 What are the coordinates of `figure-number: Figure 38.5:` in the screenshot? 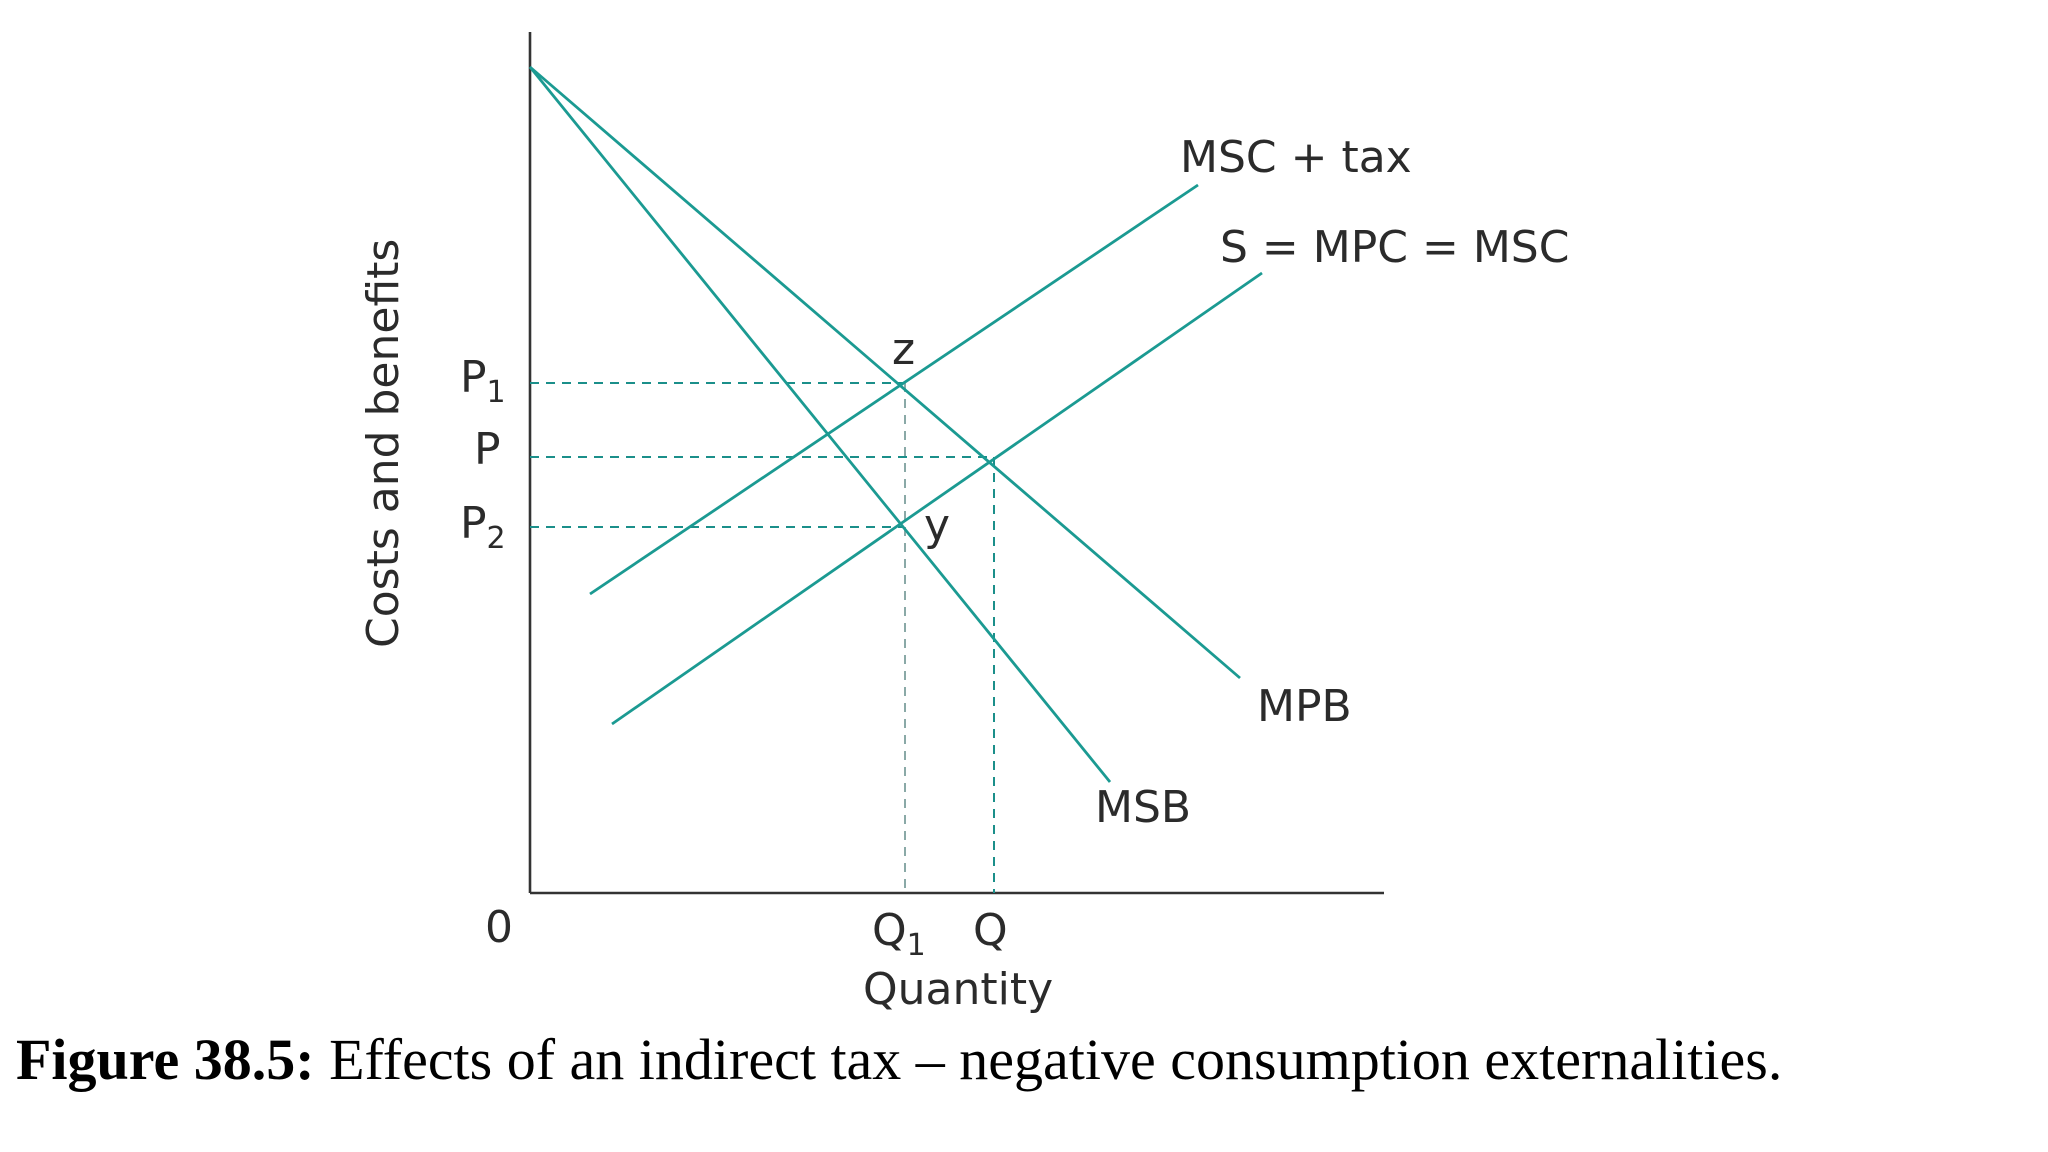 It's located at (165, 1059).